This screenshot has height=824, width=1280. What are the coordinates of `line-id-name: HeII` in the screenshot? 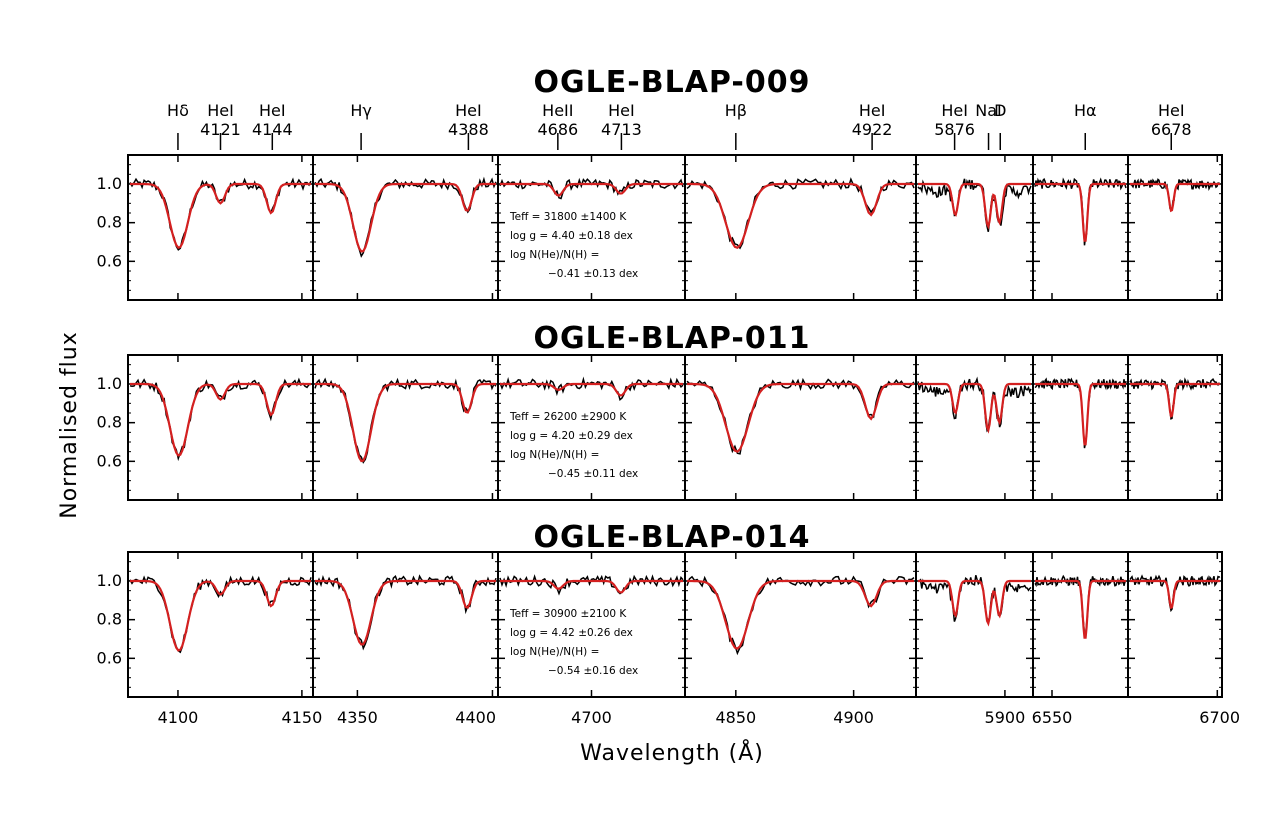 It's located at (557, 110).